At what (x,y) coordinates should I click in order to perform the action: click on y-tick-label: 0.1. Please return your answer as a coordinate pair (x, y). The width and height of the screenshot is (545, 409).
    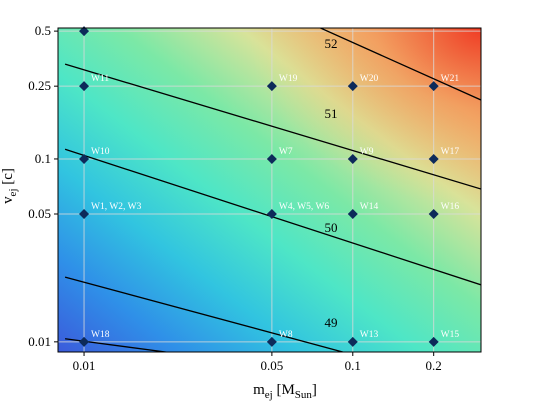
    Looking at the image, I should click on (43, 158).